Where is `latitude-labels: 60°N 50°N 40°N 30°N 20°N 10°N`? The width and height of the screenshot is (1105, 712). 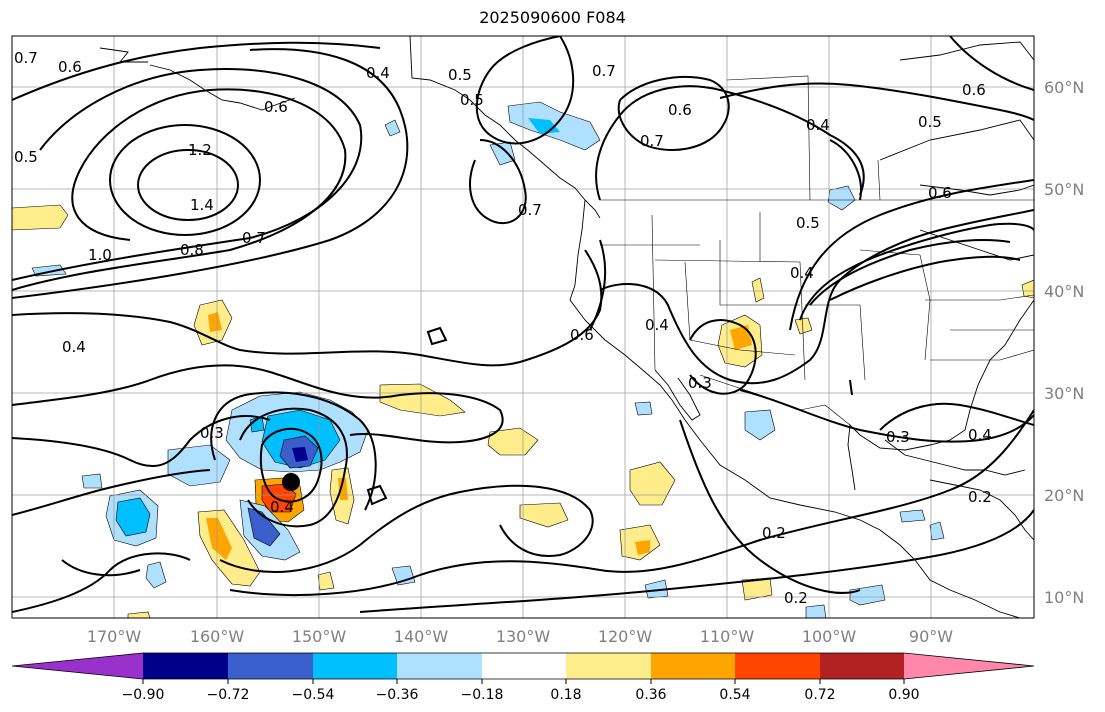
latitude-labels: 60°N 50°N 40°N 30°N 20°N 10°N is located at coordinates (1064, 342).